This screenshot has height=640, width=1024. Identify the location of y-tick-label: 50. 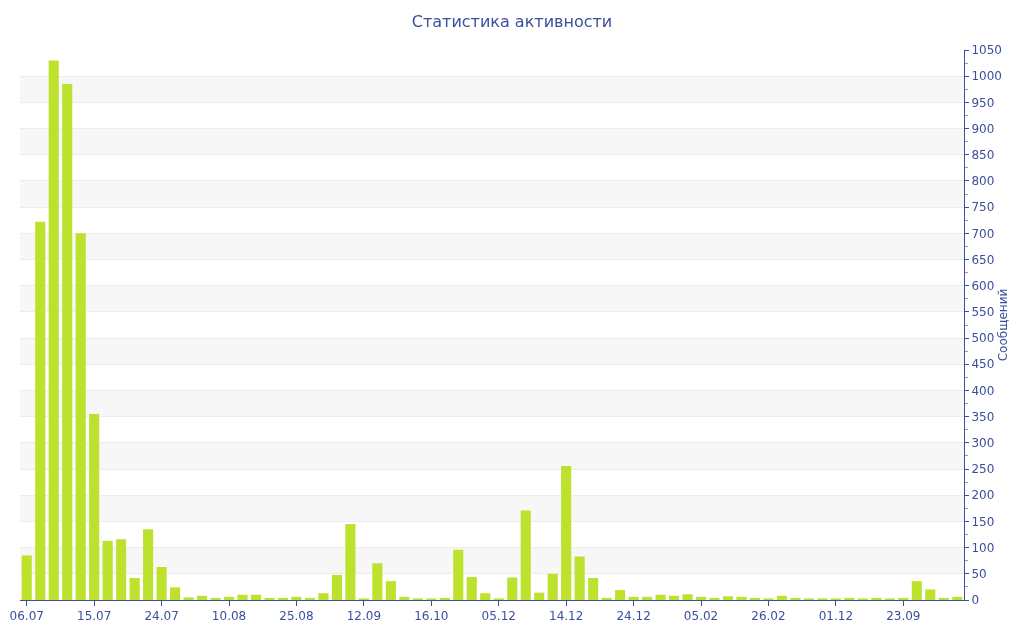
(979, 574).